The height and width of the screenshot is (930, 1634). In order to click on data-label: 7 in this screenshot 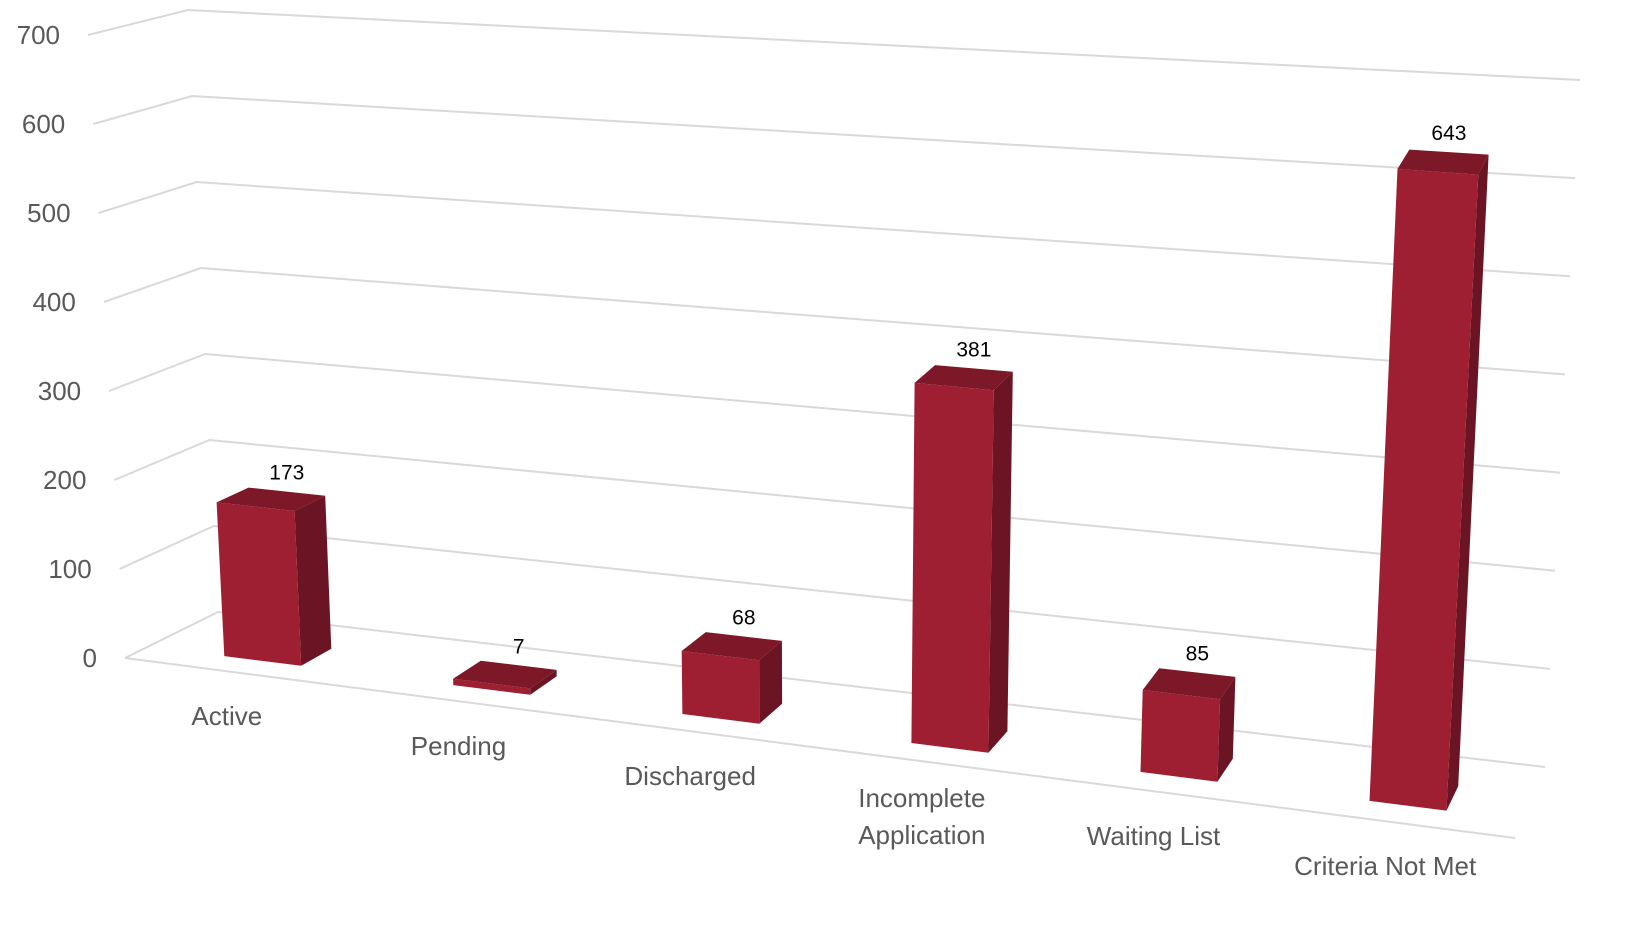, I will do `click(519, 646)`.